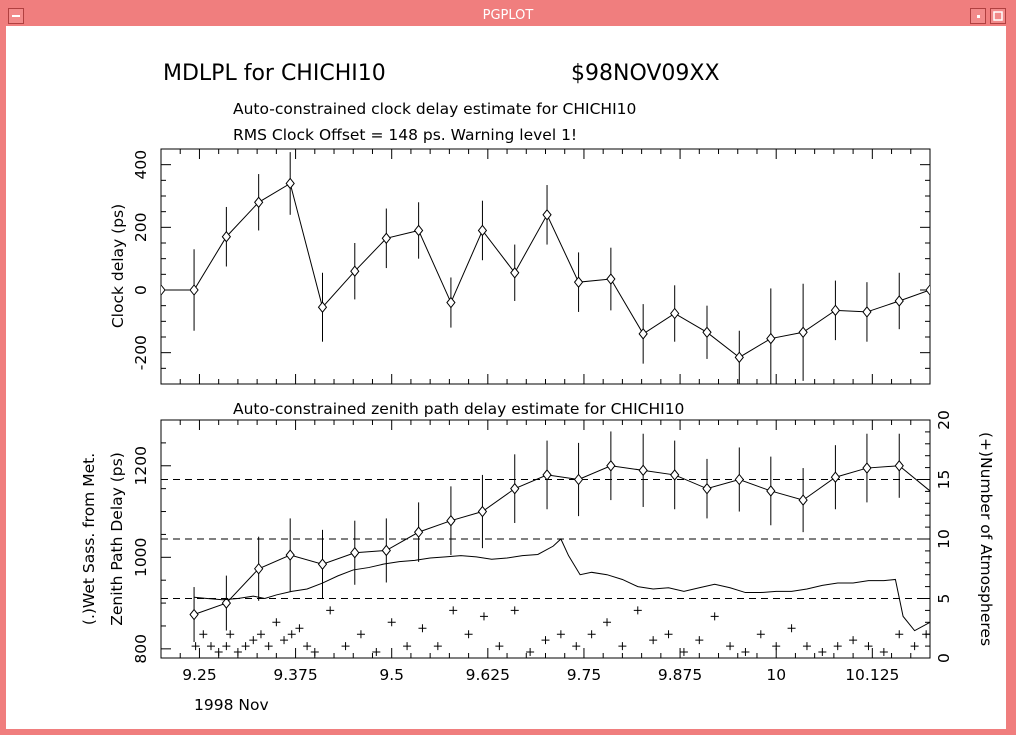  What do you see at coordinates (680, 675) in the screenshot?
I see `x-tick-label: 9.875` at bounding box center [680, 675].